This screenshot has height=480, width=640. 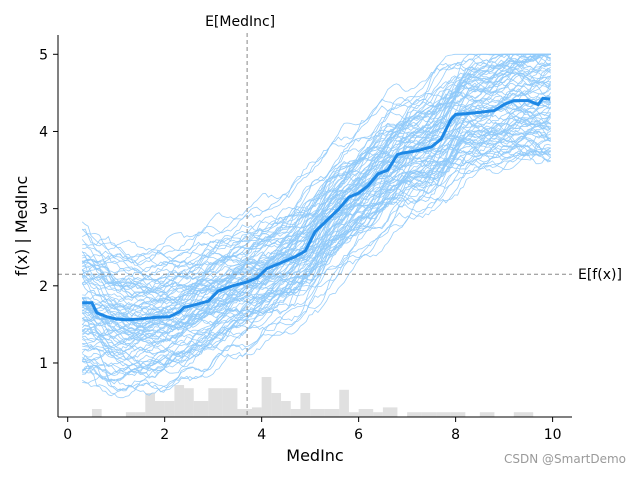 What do you see at coordinates (43, 287) in the screenshot?
I see `y-tick-label: 2` at bounding box center [43, 287].